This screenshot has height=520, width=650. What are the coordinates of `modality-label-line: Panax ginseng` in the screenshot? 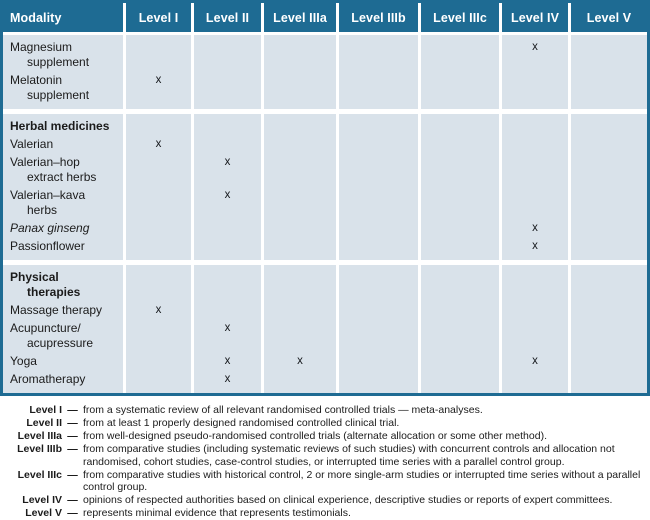 It's located at (50, 228).